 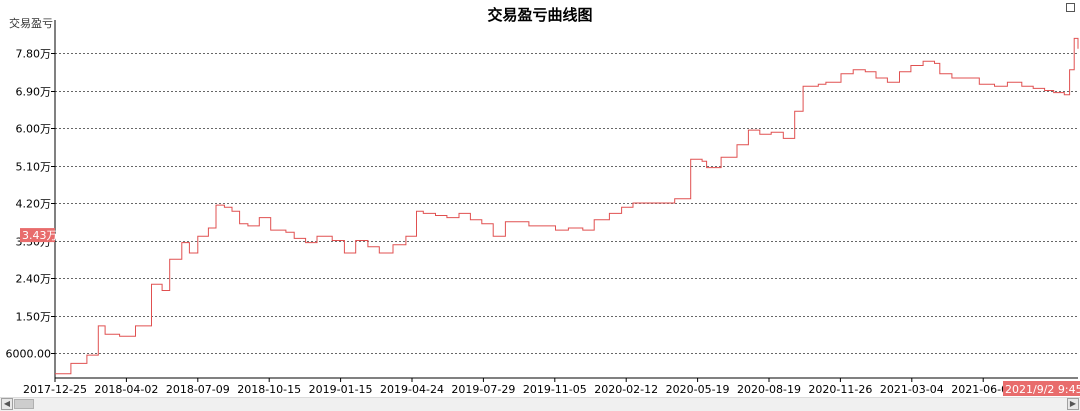 What do you see at coordinates (483, 389) in the screenshot?
I see `x-tick-label: 2019-07-29` at bounding box center [483, 389].